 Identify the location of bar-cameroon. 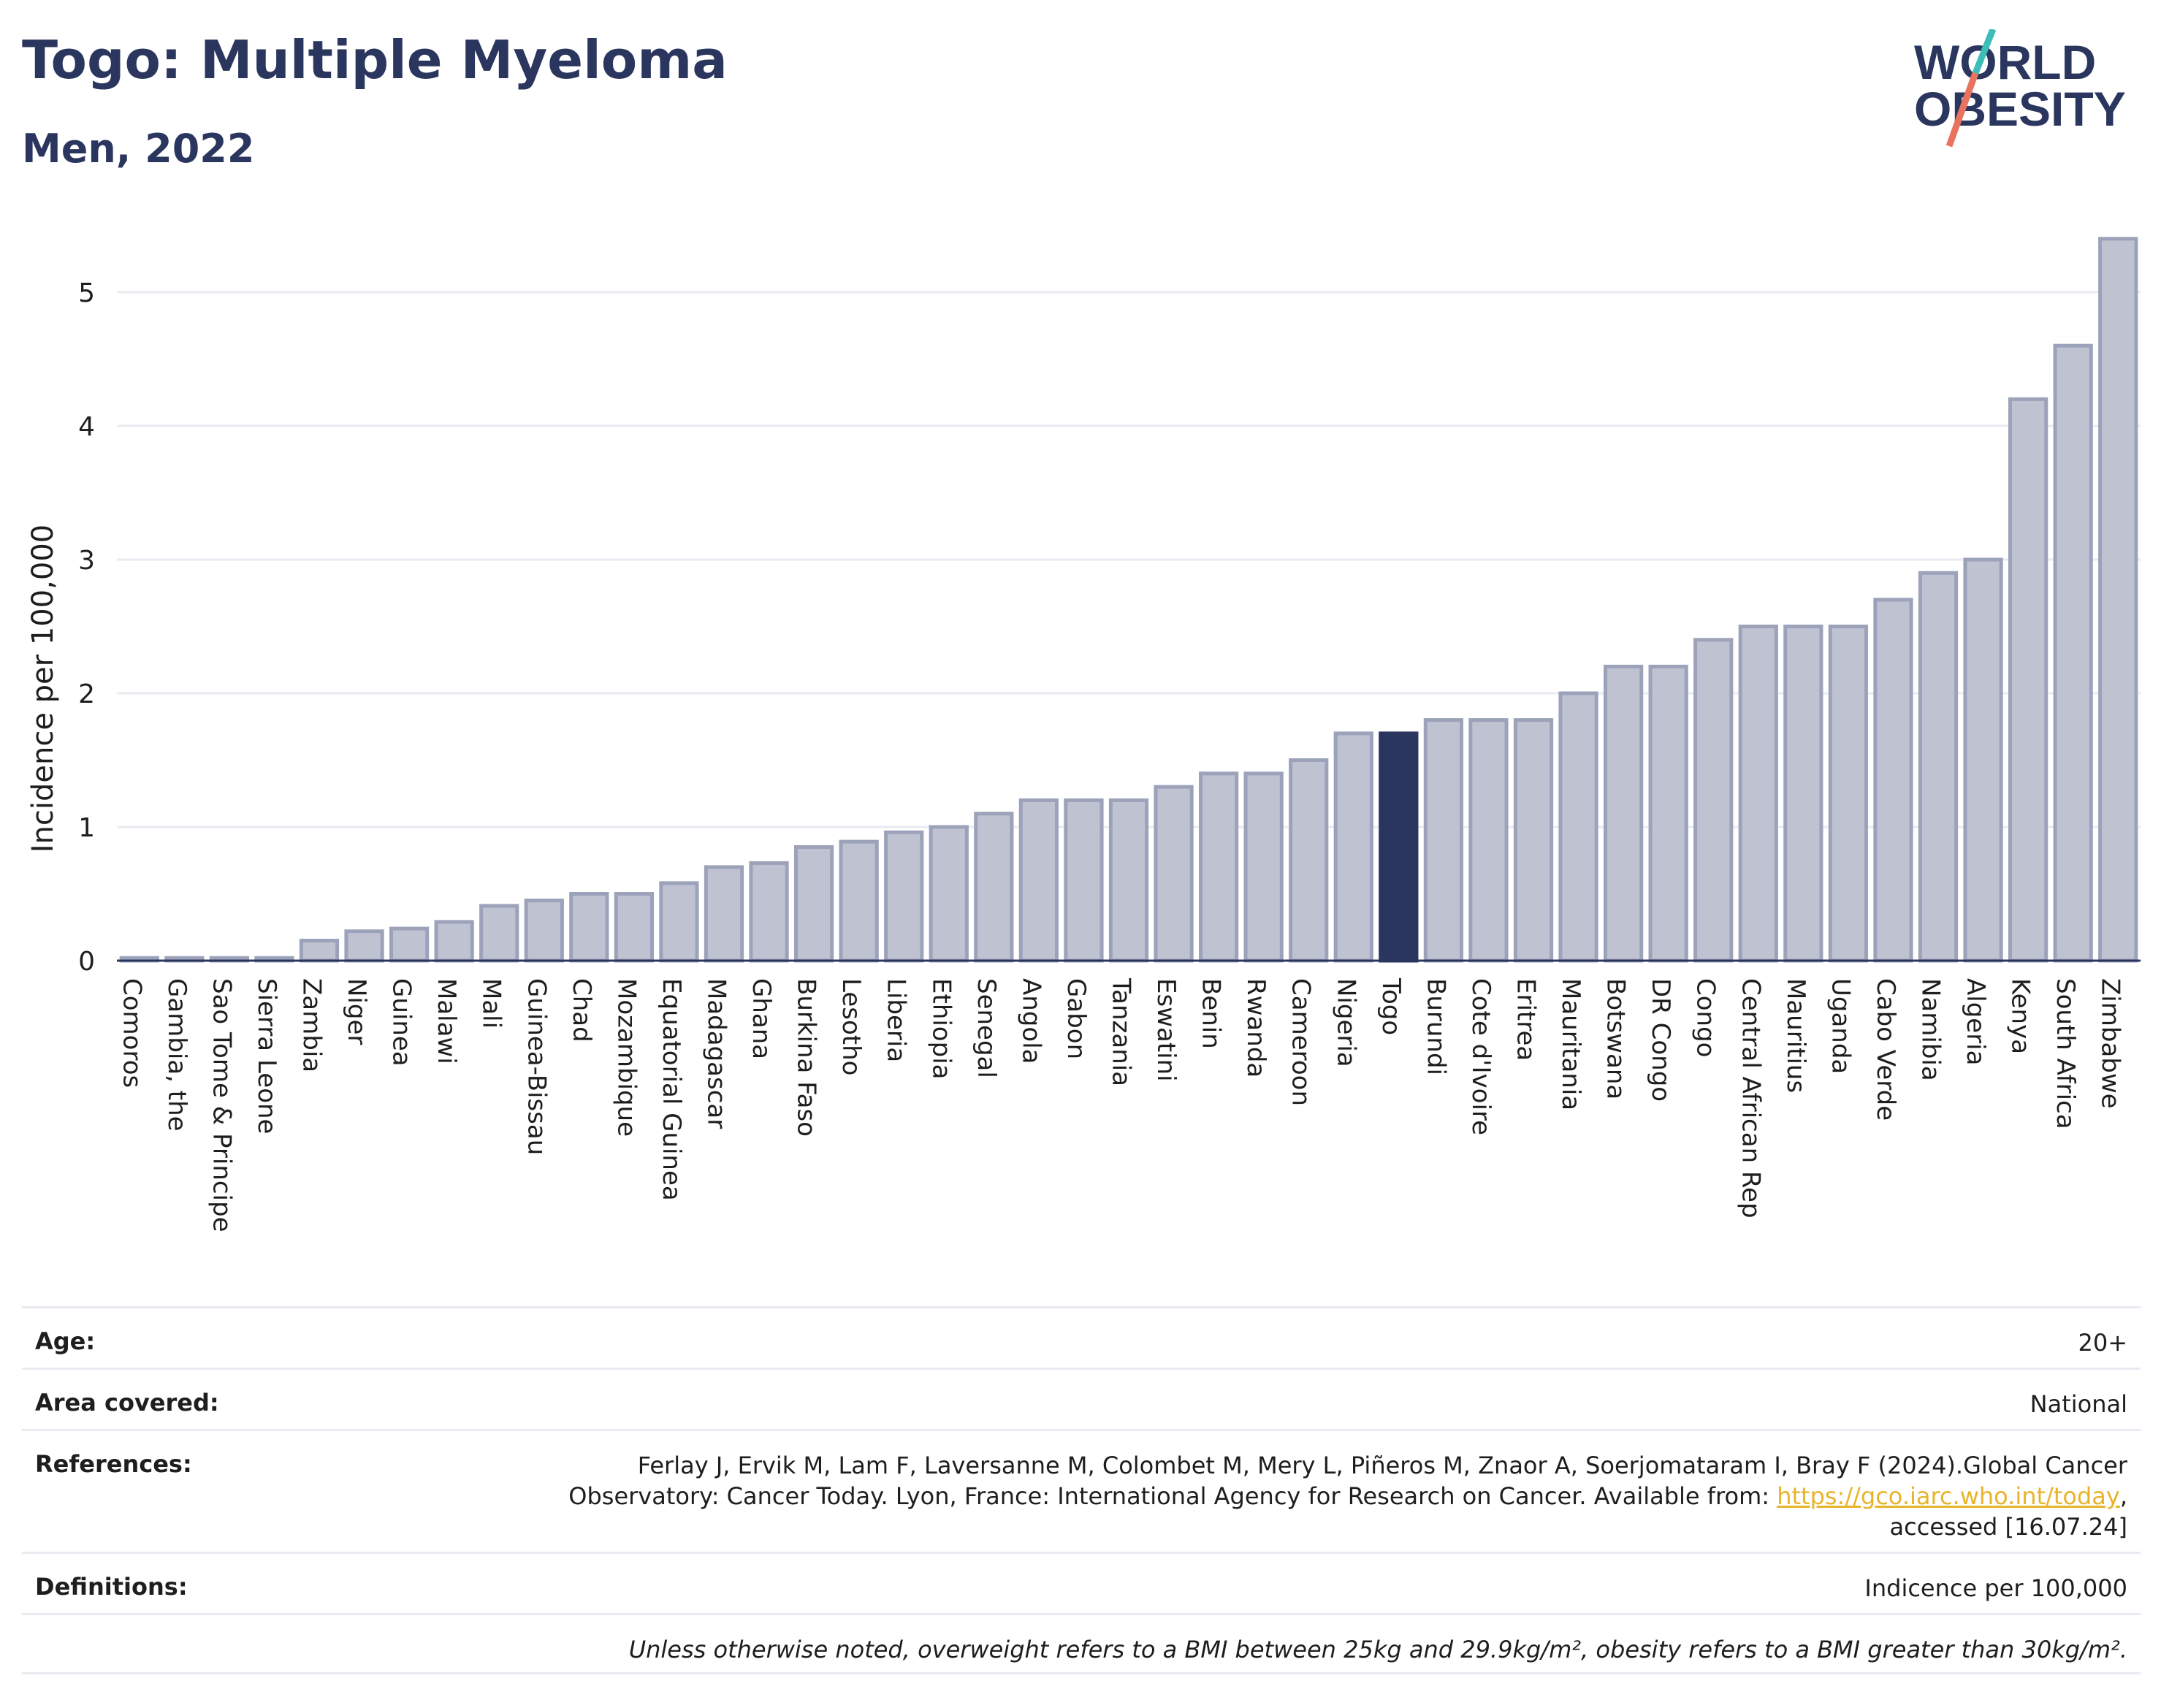
(1309, 860).